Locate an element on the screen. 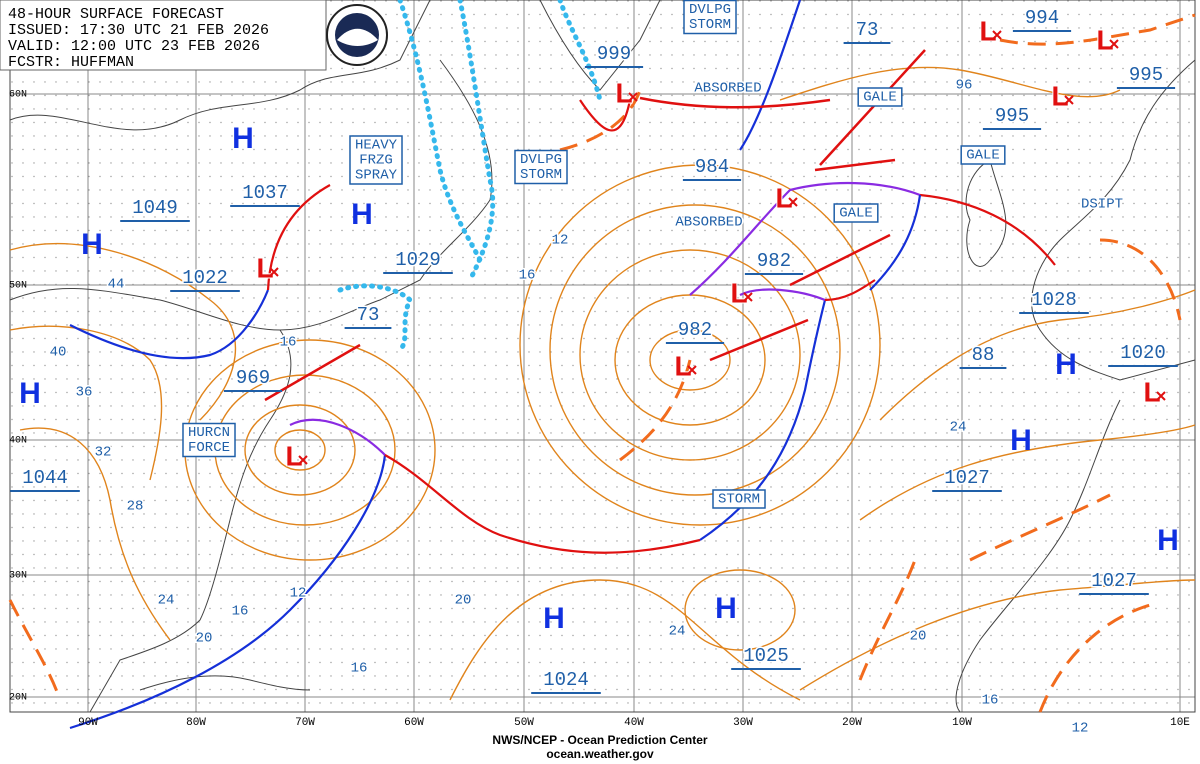 This screenshot has height=764, width=1200. header-line: ISSUED: 17:30 UTC 21 FEB 2026 is located at coordinates (138, 30).